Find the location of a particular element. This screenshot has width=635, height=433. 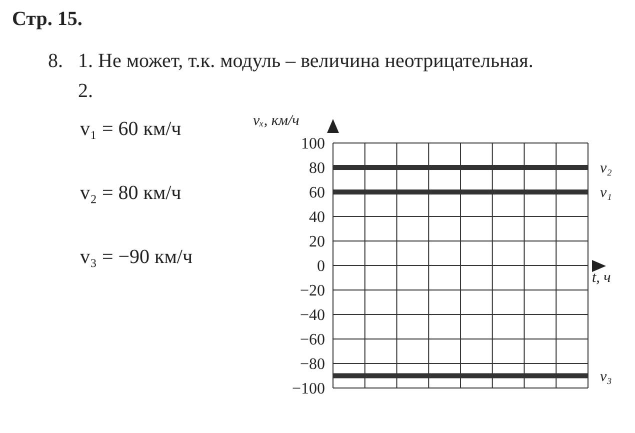

series-label: v₁ is located at coordinates (606, 193).